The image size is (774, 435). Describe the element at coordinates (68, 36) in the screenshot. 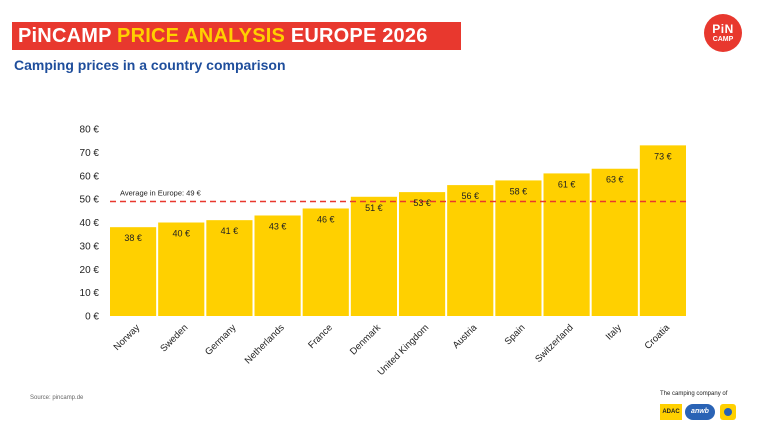

I see `title-brand: PiNCAMP` at that location.